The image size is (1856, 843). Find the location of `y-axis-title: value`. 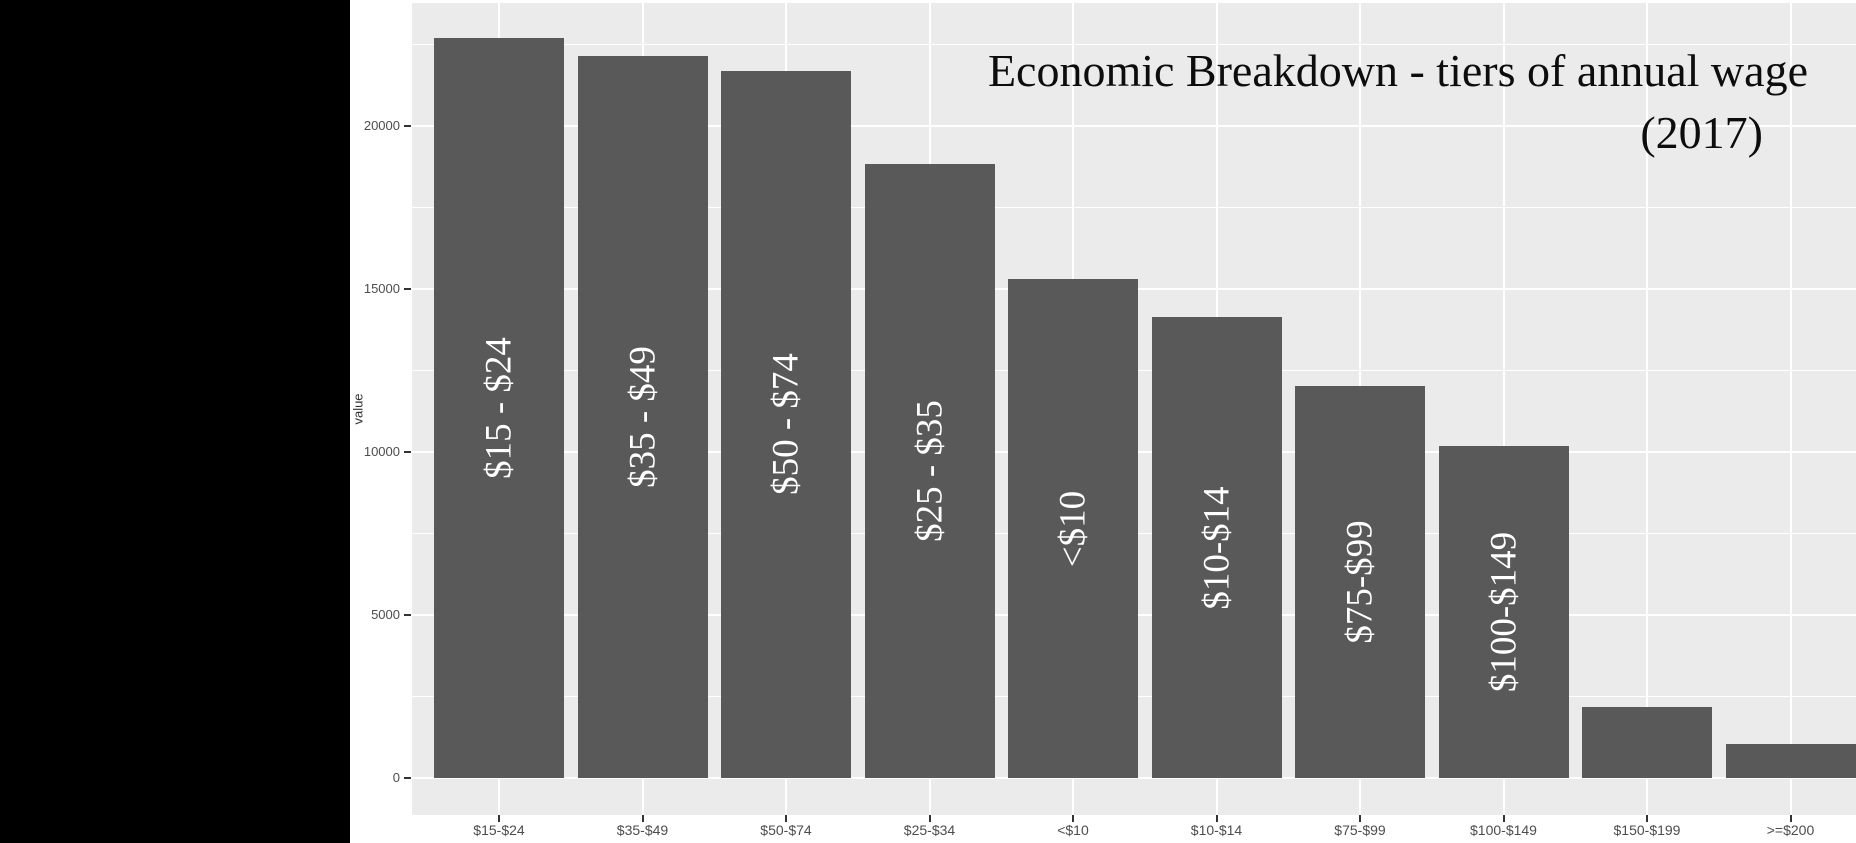

y-axis-title: value is located at coordinates (358, 409).